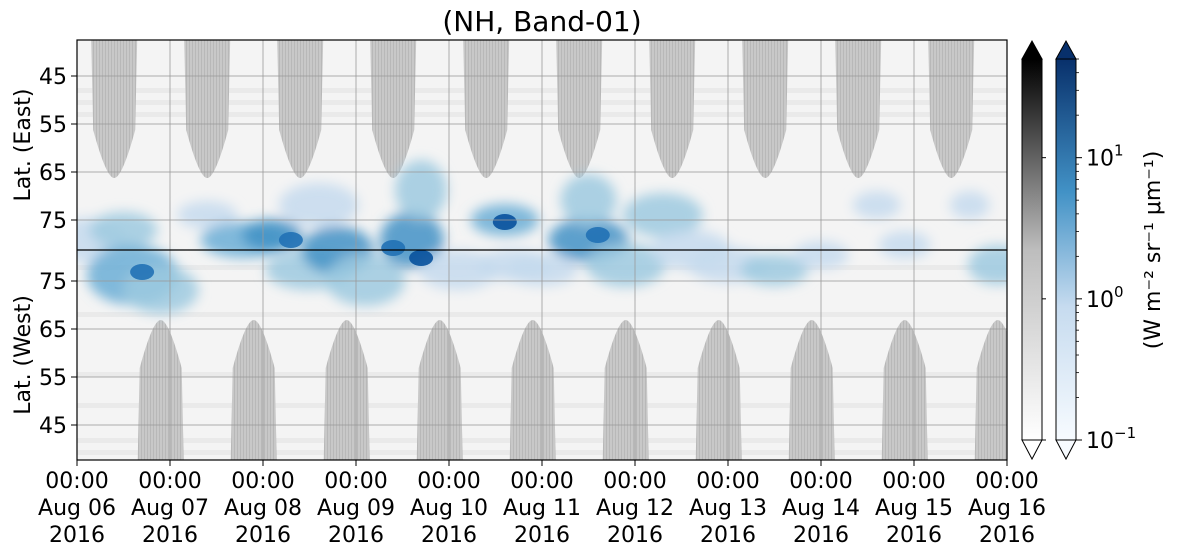  I want to click on x-tick-label-date: Aug 12, so click(635, 508).